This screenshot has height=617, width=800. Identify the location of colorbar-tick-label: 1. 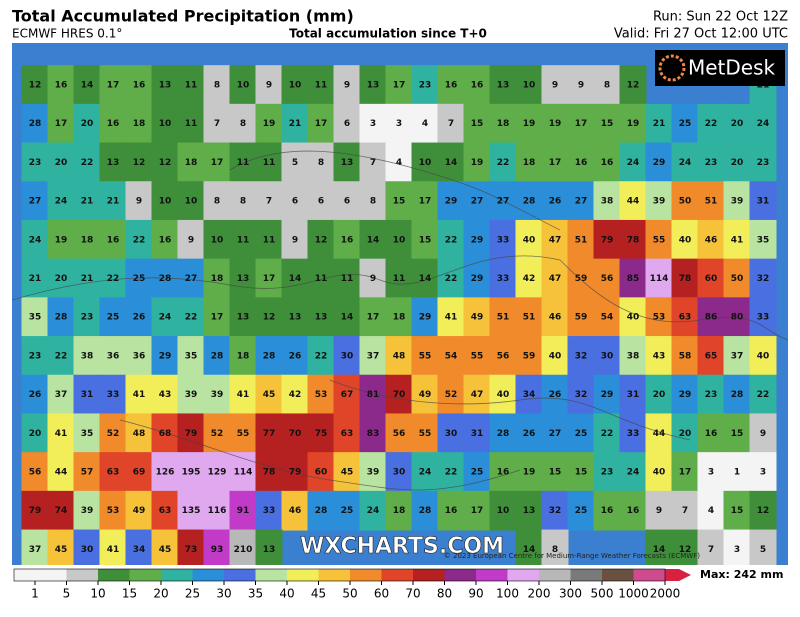
(35, 594).